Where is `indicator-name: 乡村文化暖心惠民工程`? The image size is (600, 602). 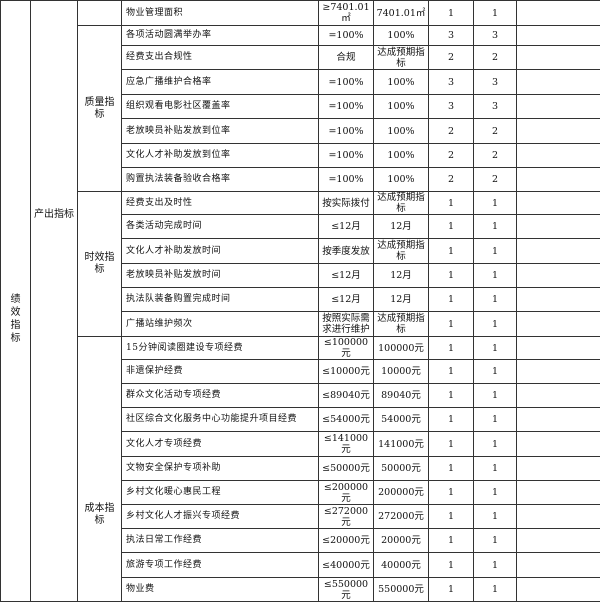
indicator-name: 乡村文化暖心惠民工程 is located at coordinates (220, 493).